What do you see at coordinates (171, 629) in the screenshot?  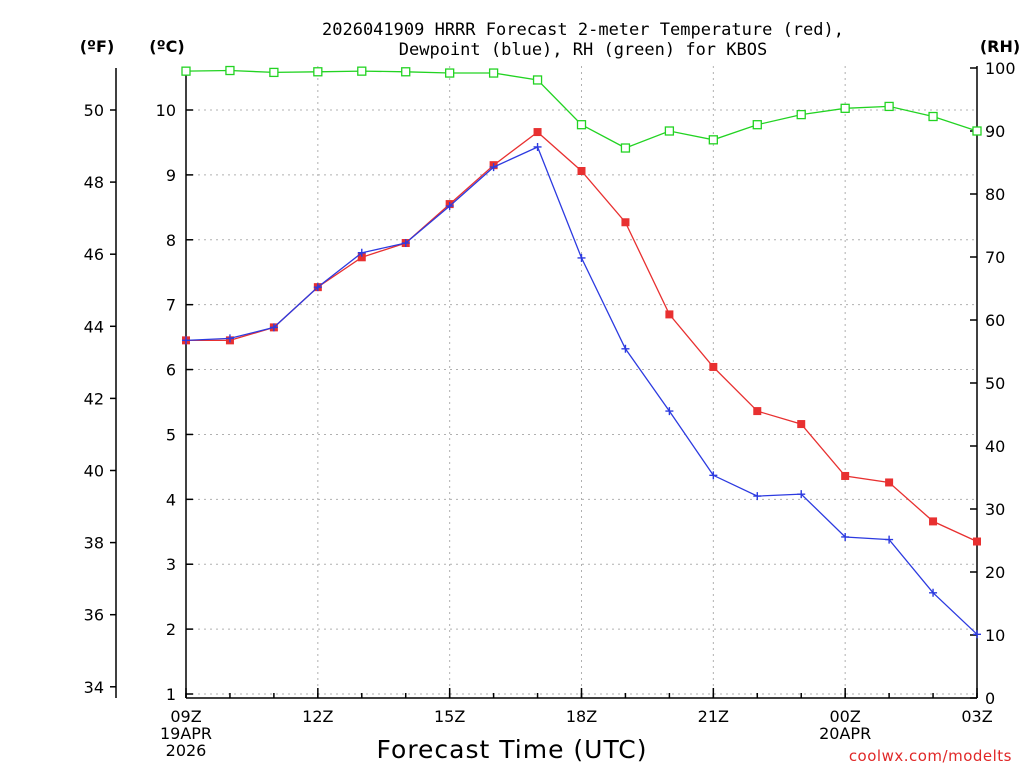 I see `celsius-tick-label: 2` at bounding box center [171, 629].